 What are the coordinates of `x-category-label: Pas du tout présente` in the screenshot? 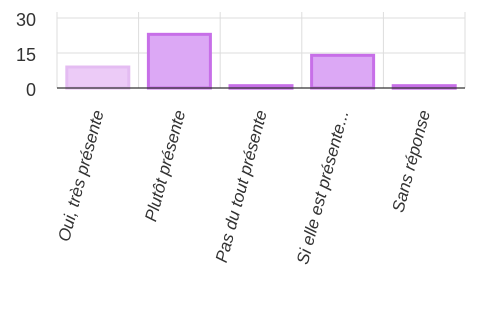 It's located at (241, 186).